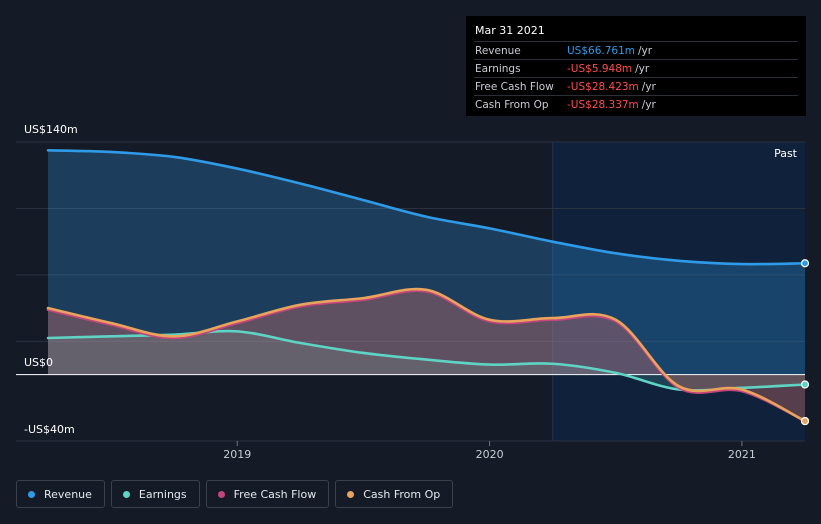 This screenshot has height=524, width=821. Describe the element at coordinates (603, 86) in the screenshot. I see `tooltip-value: -US$28.423m` at that location.